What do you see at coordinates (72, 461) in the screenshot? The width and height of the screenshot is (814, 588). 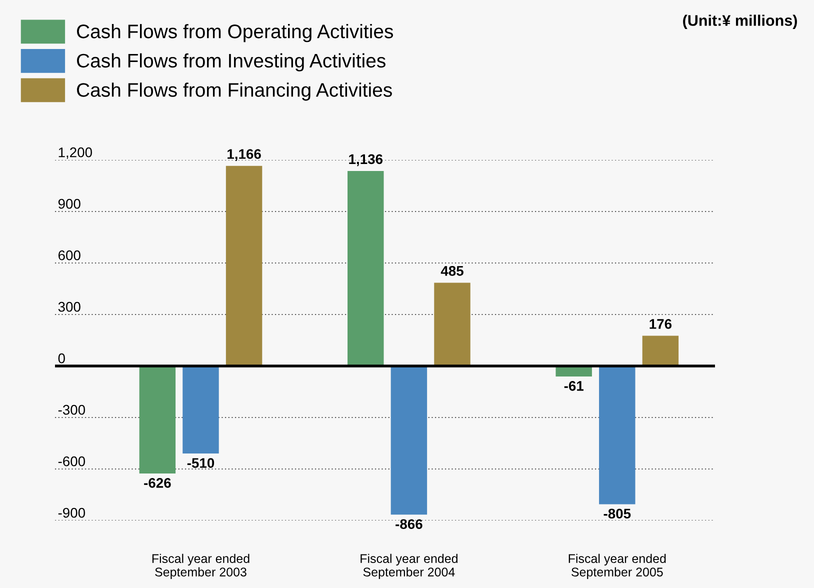 I see `y-tick-label: -600` at bounding box center [72, 461].